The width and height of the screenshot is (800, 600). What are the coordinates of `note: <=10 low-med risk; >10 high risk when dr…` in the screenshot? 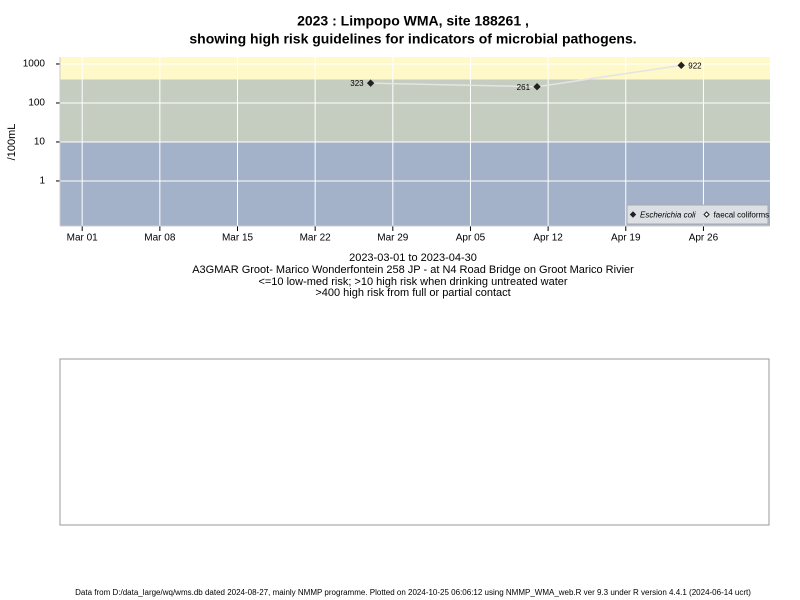 It's located at (412, 282).